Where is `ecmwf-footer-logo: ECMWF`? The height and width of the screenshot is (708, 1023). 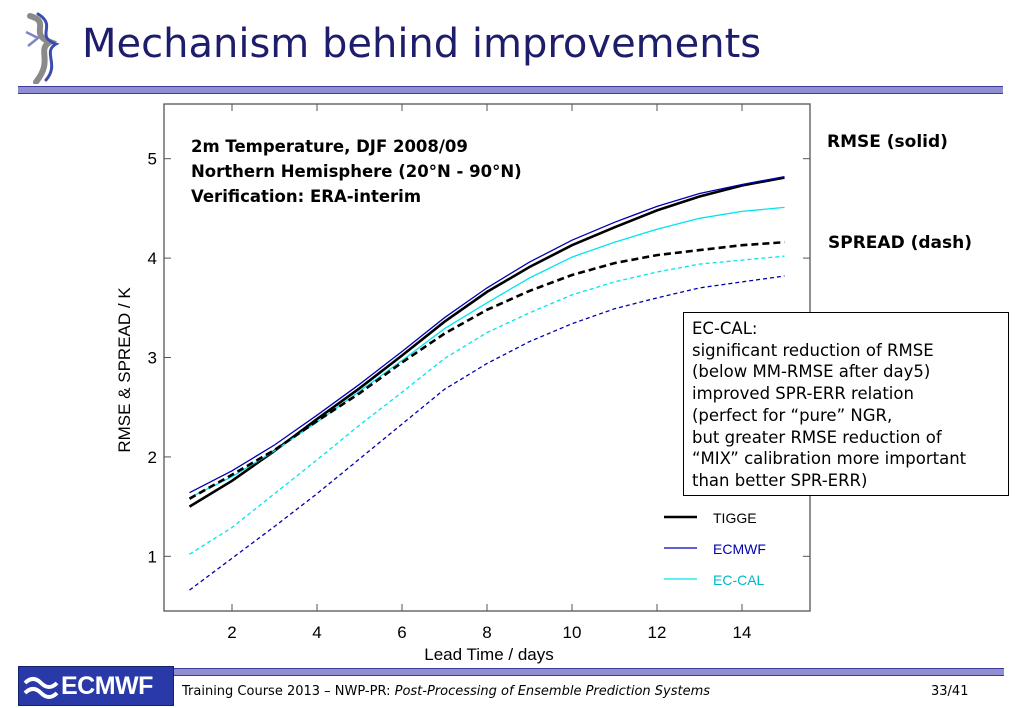 ecmwf-footer-logo: ECMWF is located at coordinates (96, 686).